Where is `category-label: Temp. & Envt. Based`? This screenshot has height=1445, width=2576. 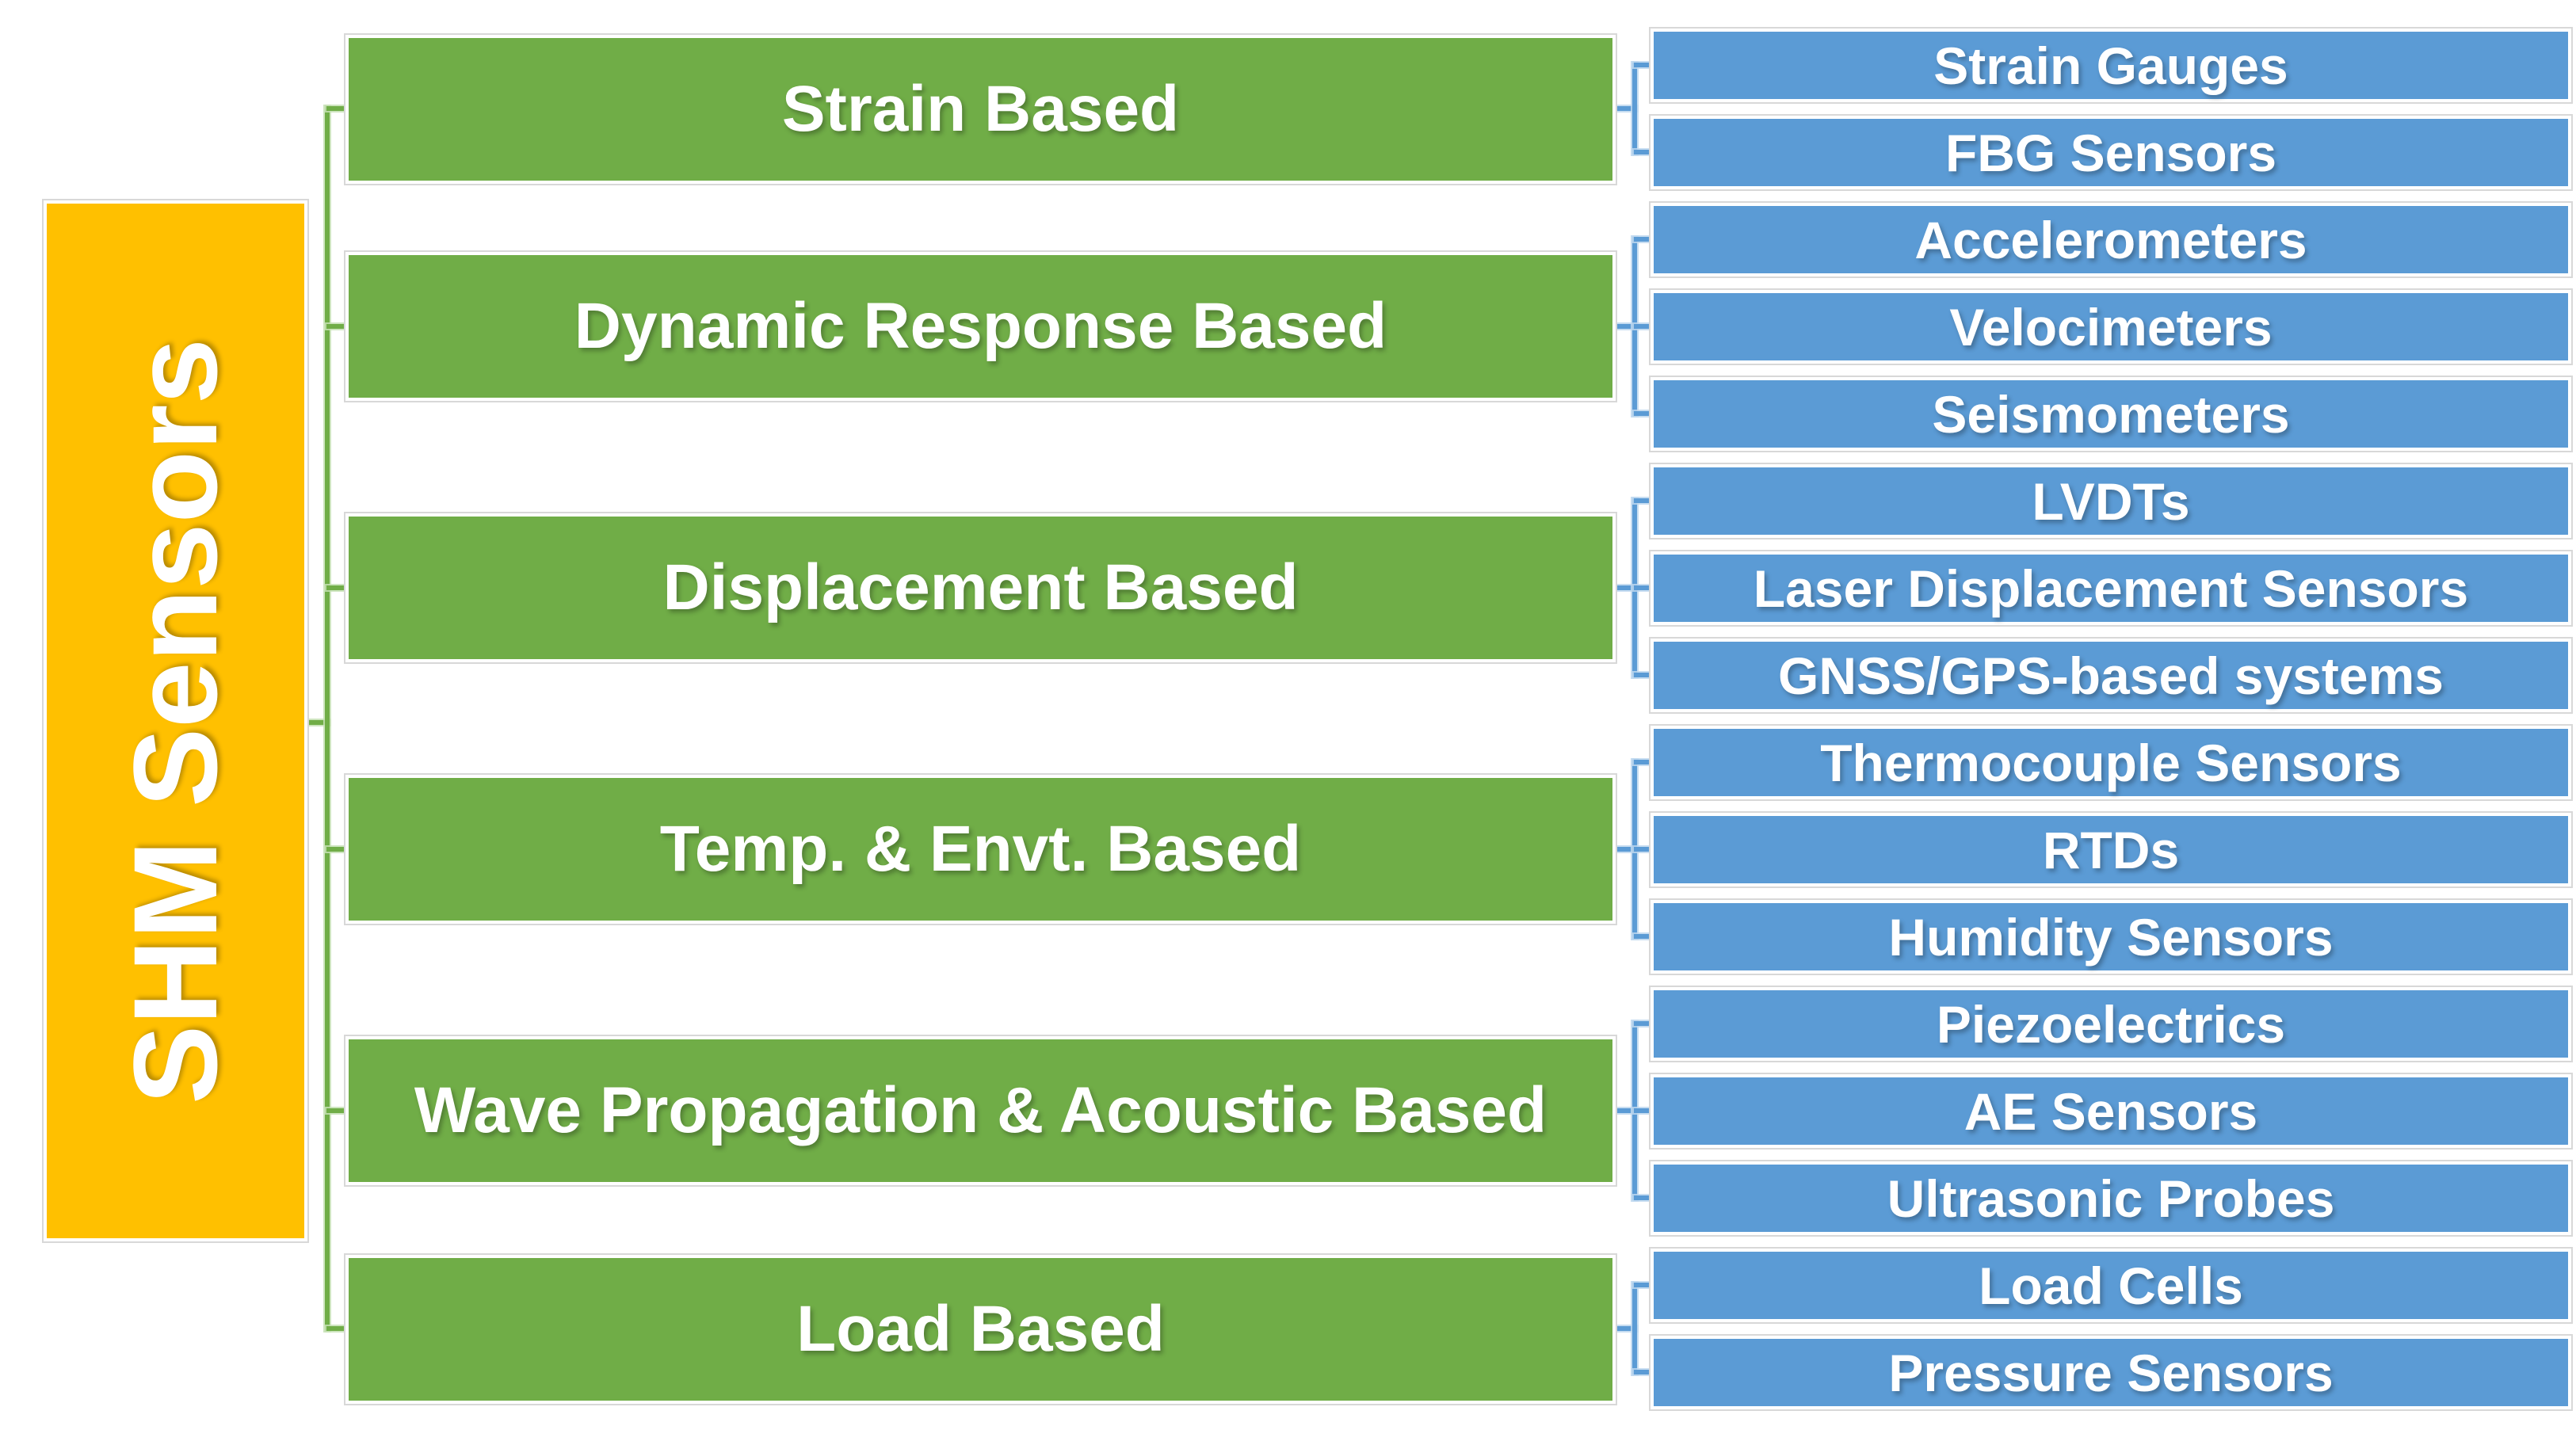 category-label: Temp. & Envt. Based is located at coordinates (980, 849).